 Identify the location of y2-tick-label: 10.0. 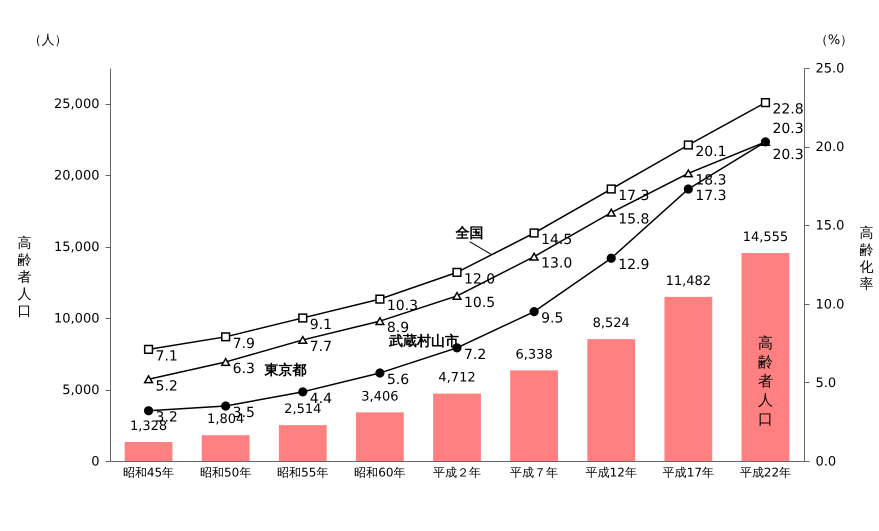
(830, 304).